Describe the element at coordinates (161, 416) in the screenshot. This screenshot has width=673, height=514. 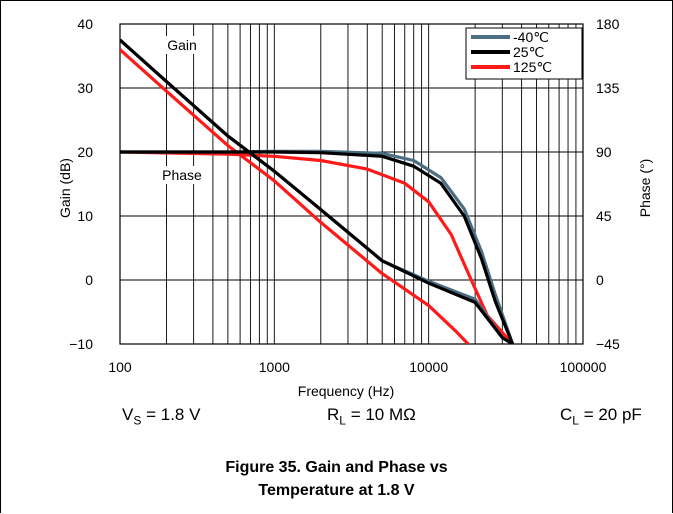
I see `supply-voltage-condition: VS = 1.8 V` at that location.